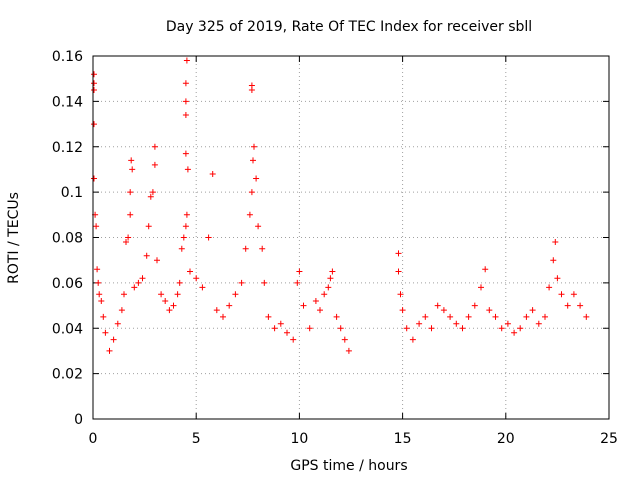 Image resolution: width=640 pixels, height=480 pixels. I want to click on y-tick-label: 0.1, so click(72, 193).